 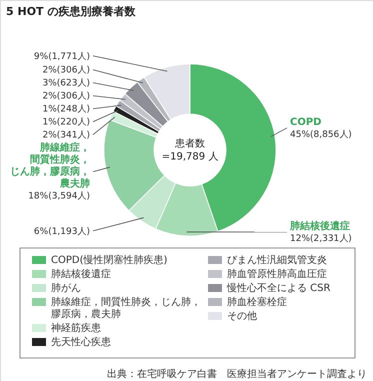 What do you see at coordinates (306, 122) in the screenshot?
I see `text: COPD` at bounding box center [306, 122].